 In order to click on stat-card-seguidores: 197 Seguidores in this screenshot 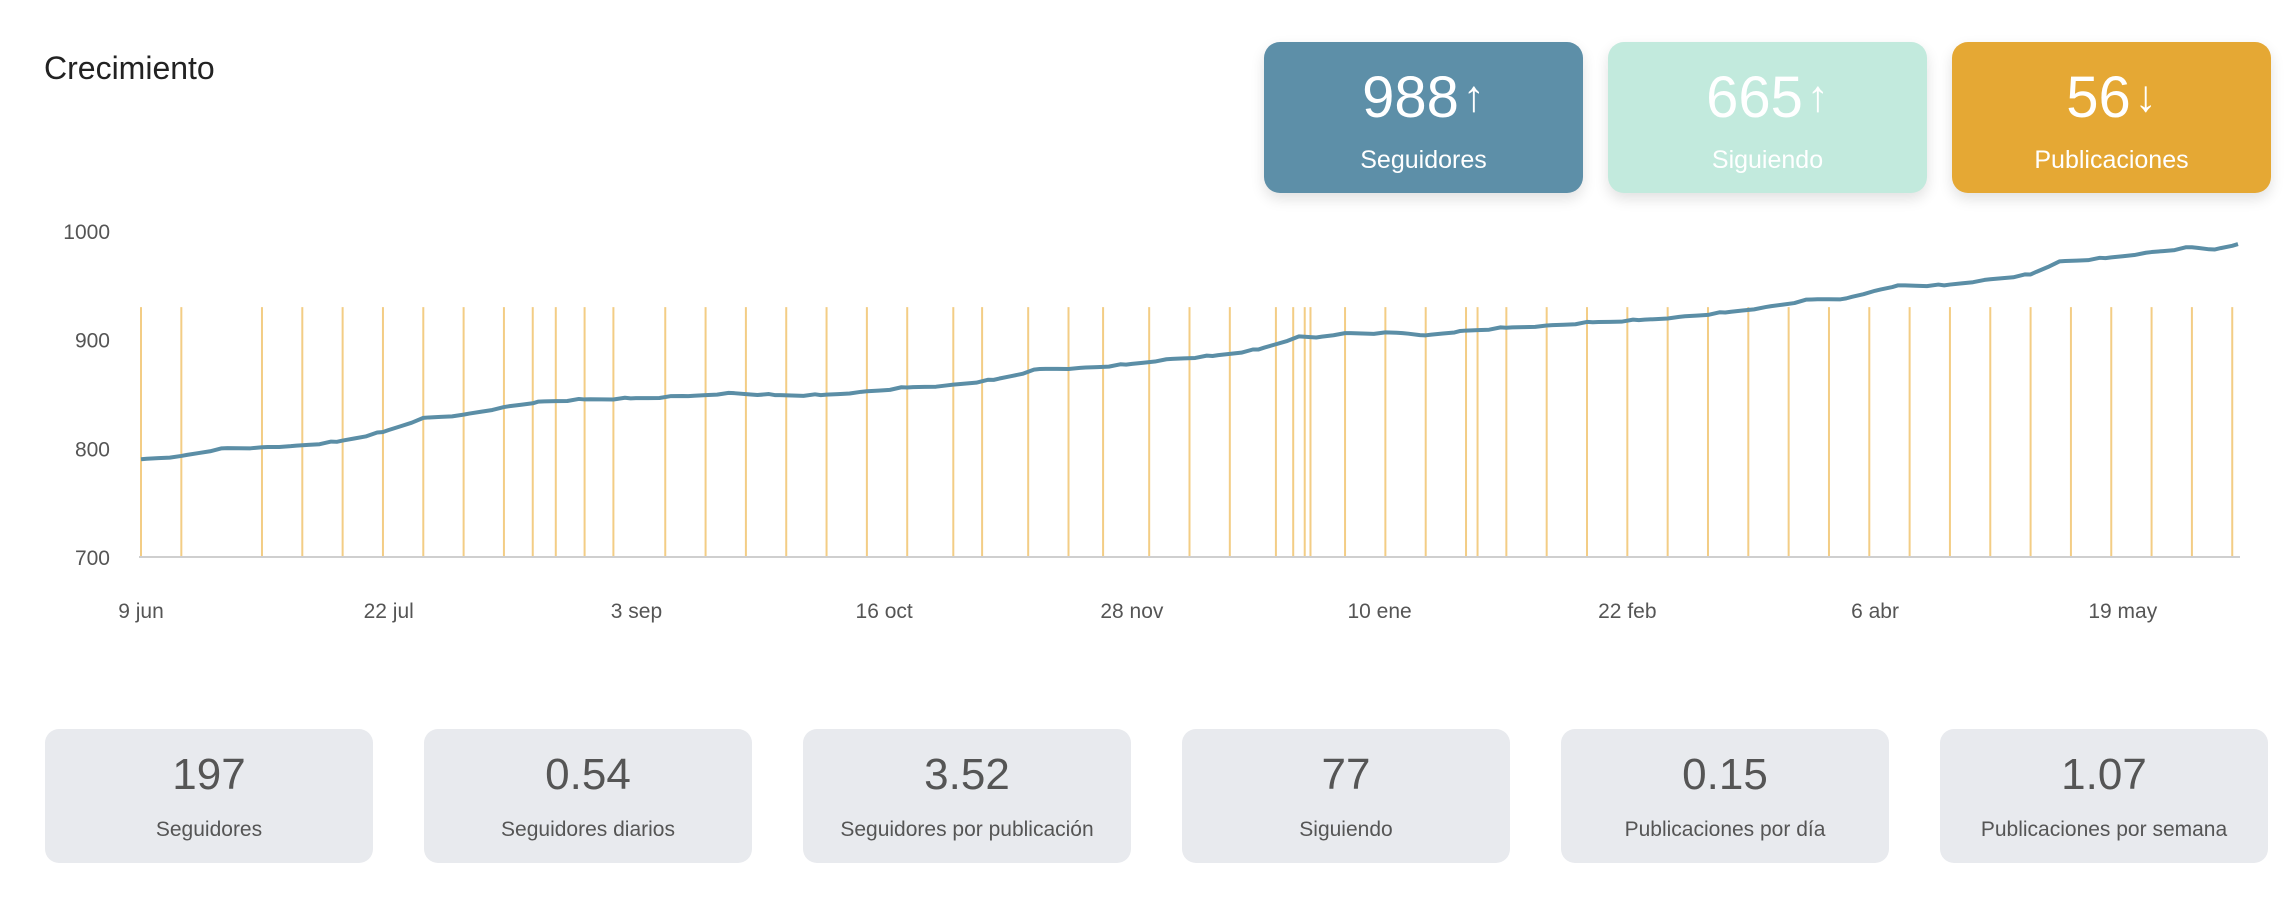, I will do `click(209, 796)`.